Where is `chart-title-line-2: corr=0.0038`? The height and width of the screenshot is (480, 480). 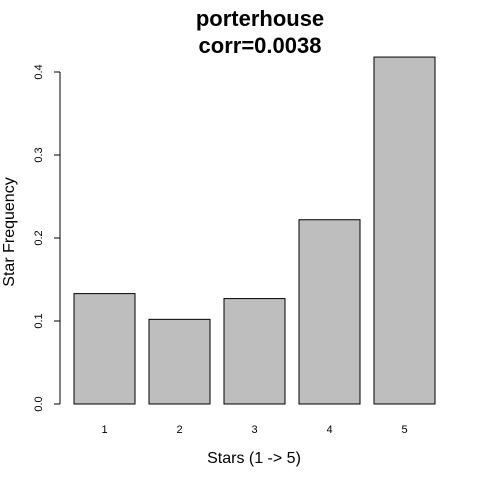
chart-title-line-2: corr=0.0038 is located at coordinates (260, 45).